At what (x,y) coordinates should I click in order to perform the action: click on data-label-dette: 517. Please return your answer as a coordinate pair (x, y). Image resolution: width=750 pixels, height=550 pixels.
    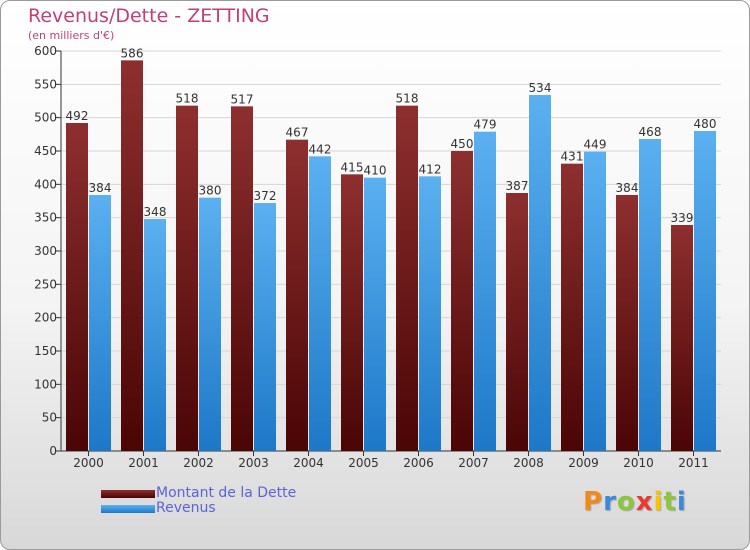
    Looking at the image, I should click on (242, 99).